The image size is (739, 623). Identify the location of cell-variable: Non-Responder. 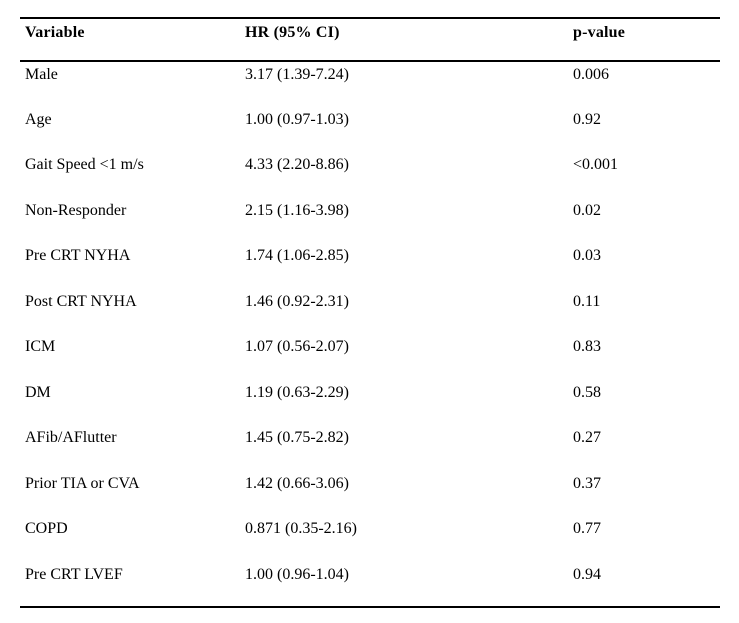
(76, 210).